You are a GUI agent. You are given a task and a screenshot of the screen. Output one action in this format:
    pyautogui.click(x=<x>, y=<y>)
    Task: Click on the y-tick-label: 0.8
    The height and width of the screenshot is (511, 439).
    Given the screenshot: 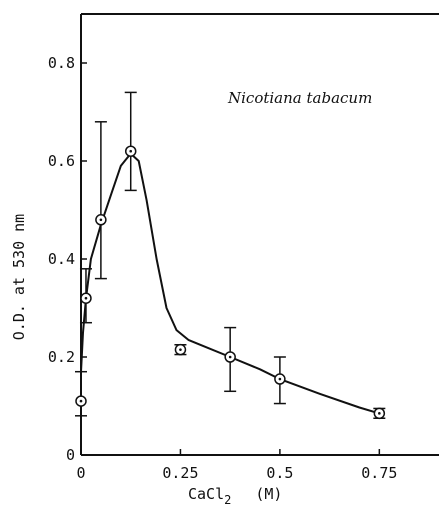 What is the action you would take?
    pyautogui.click(x=61, y=63)
    